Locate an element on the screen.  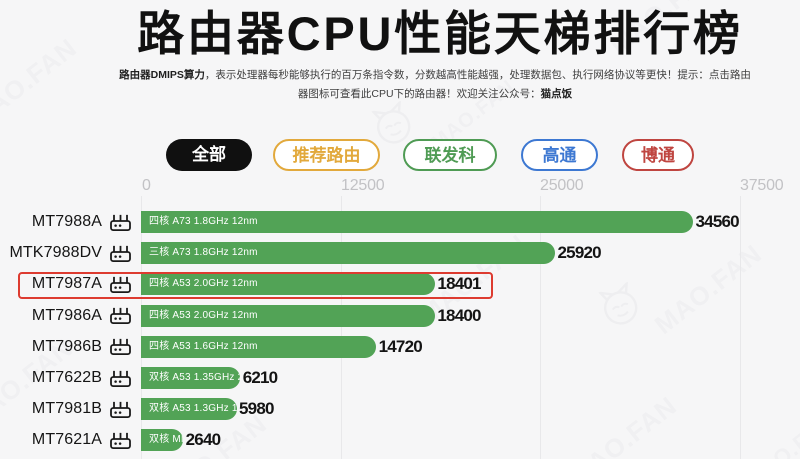
bar-value: 18401 is located at coordinates (459, 284).